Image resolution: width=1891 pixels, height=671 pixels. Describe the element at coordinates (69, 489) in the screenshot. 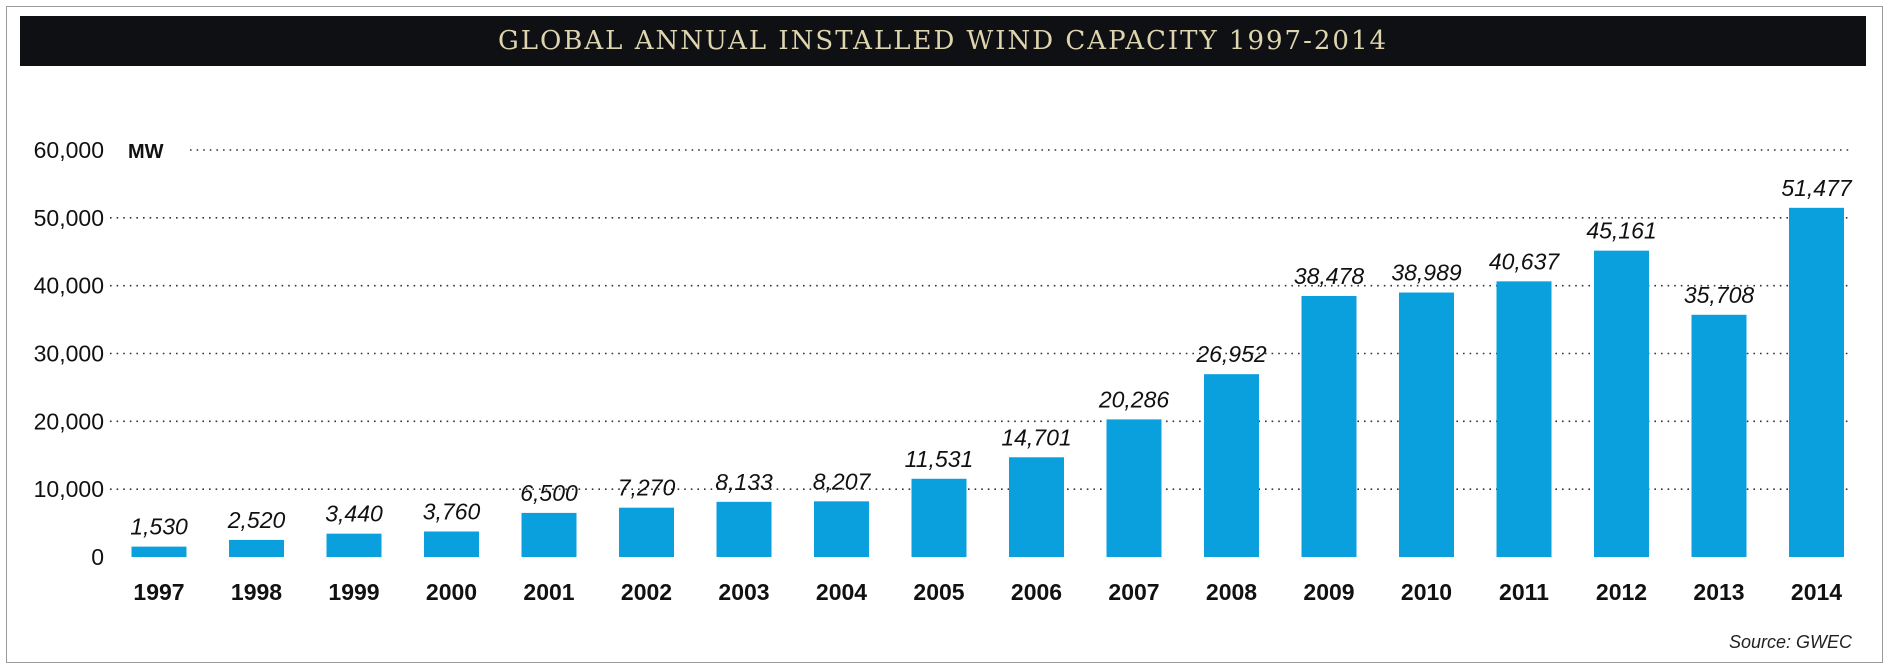

I see `y-tick-label: 10,000` at that location.